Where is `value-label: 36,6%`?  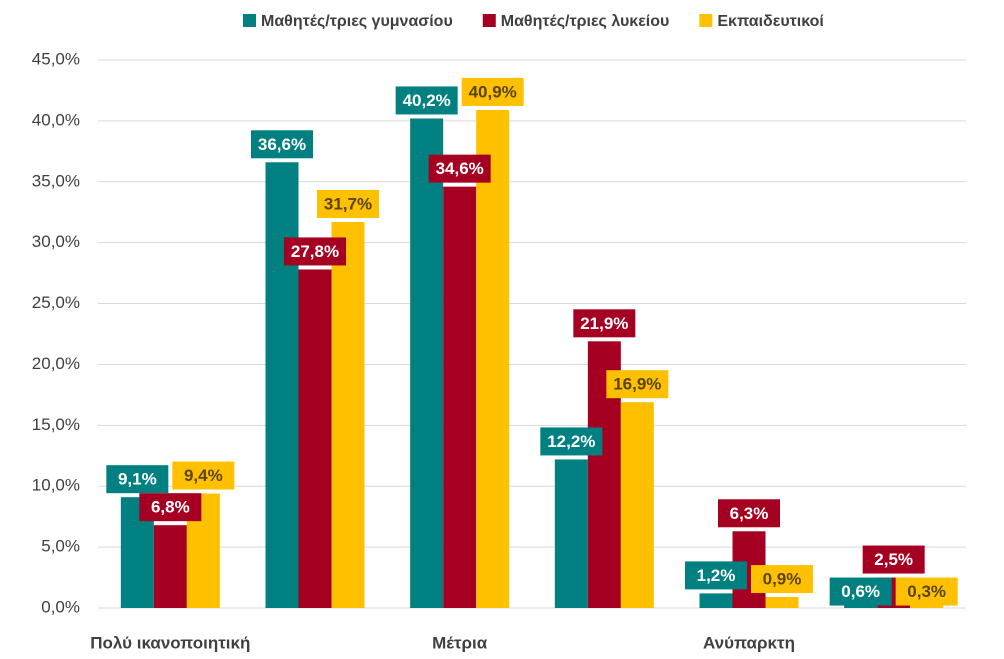 value-label: 36,6% is located at coordinates (282, 144).